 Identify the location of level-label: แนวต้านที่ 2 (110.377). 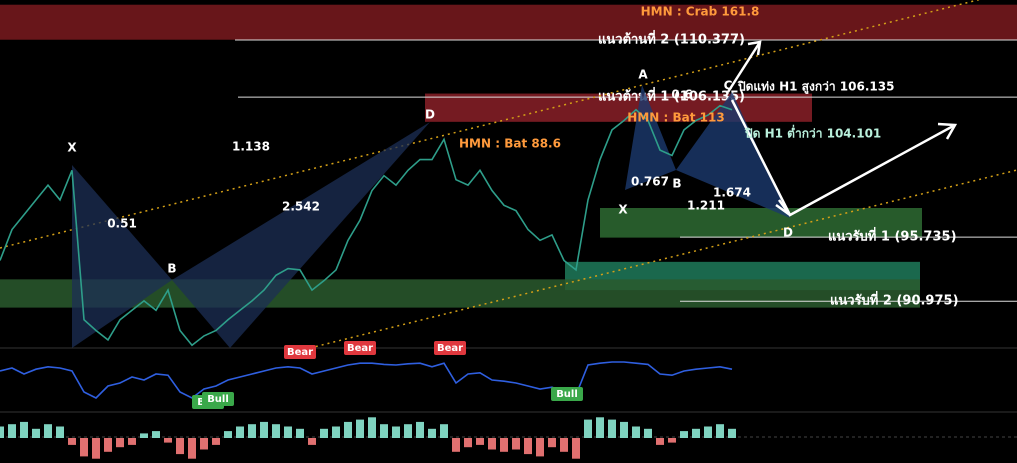
(671, 39).